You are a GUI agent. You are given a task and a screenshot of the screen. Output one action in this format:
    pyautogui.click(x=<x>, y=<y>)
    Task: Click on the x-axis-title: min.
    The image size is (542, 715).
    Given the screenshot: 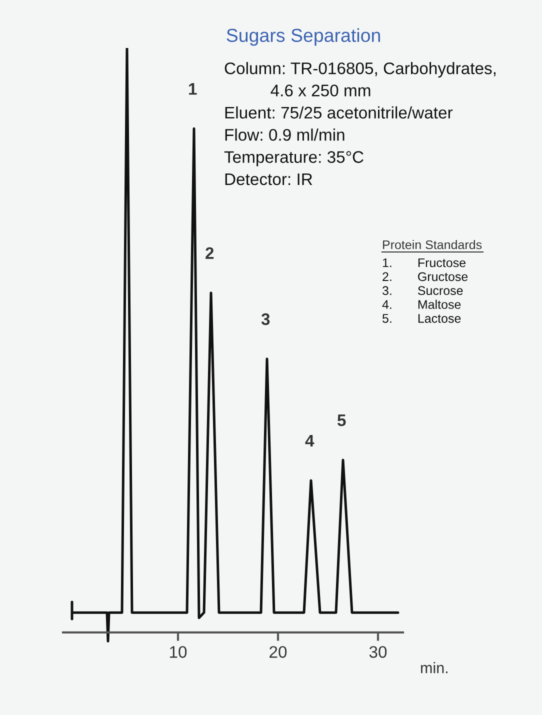 What is the action you would take?
    pyautogui.click(x=434, y=668)
    